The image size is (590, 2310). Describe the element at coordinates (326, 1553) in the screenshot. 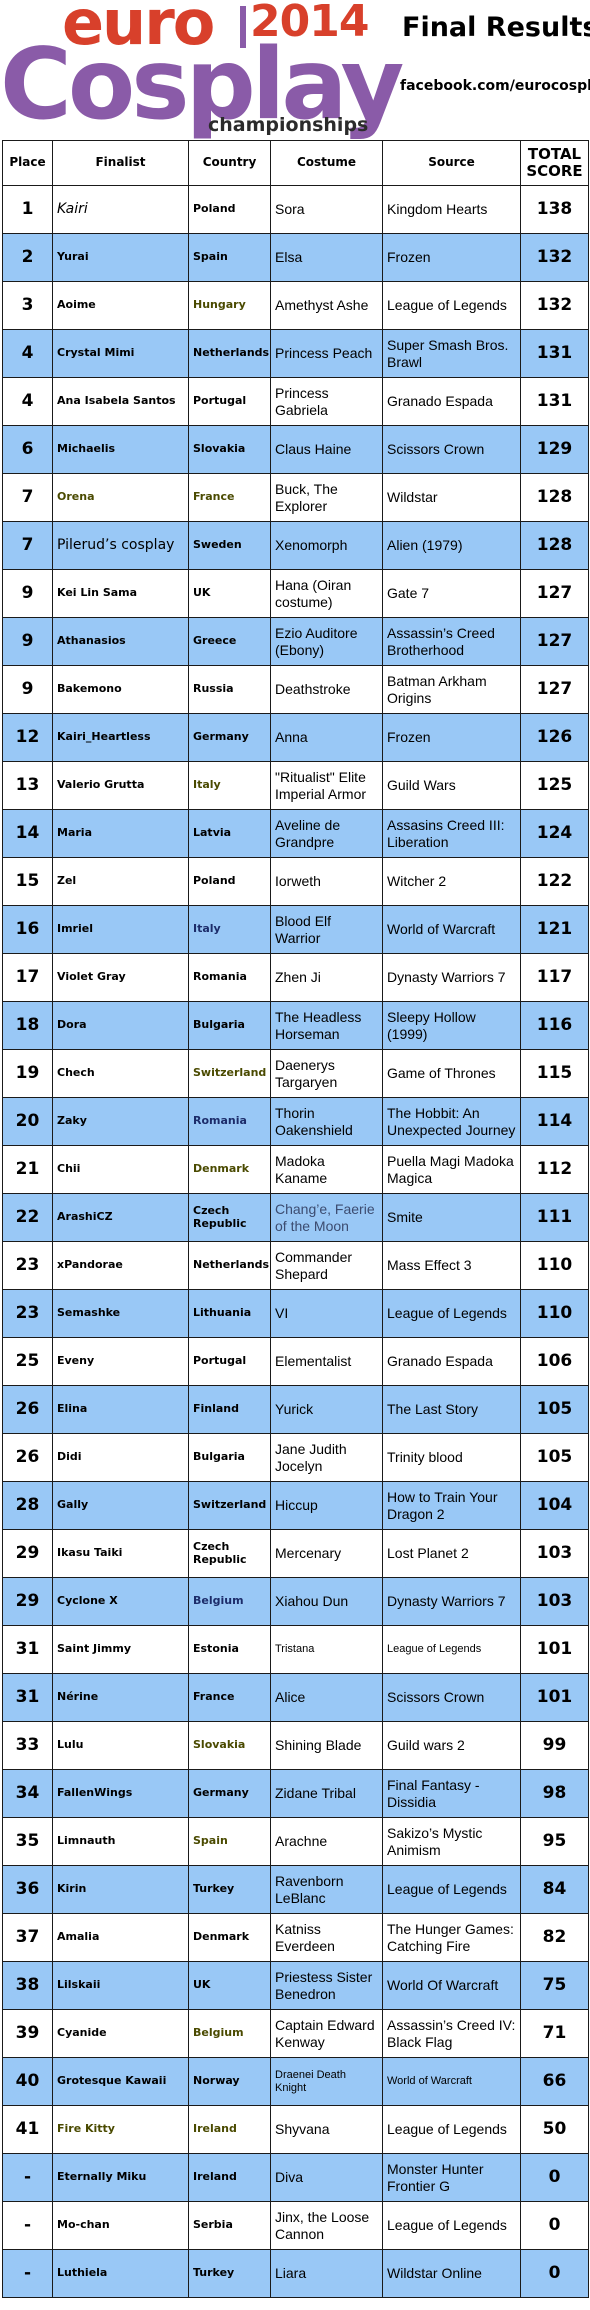

I see `costume-cell: Mercenary` at that location.